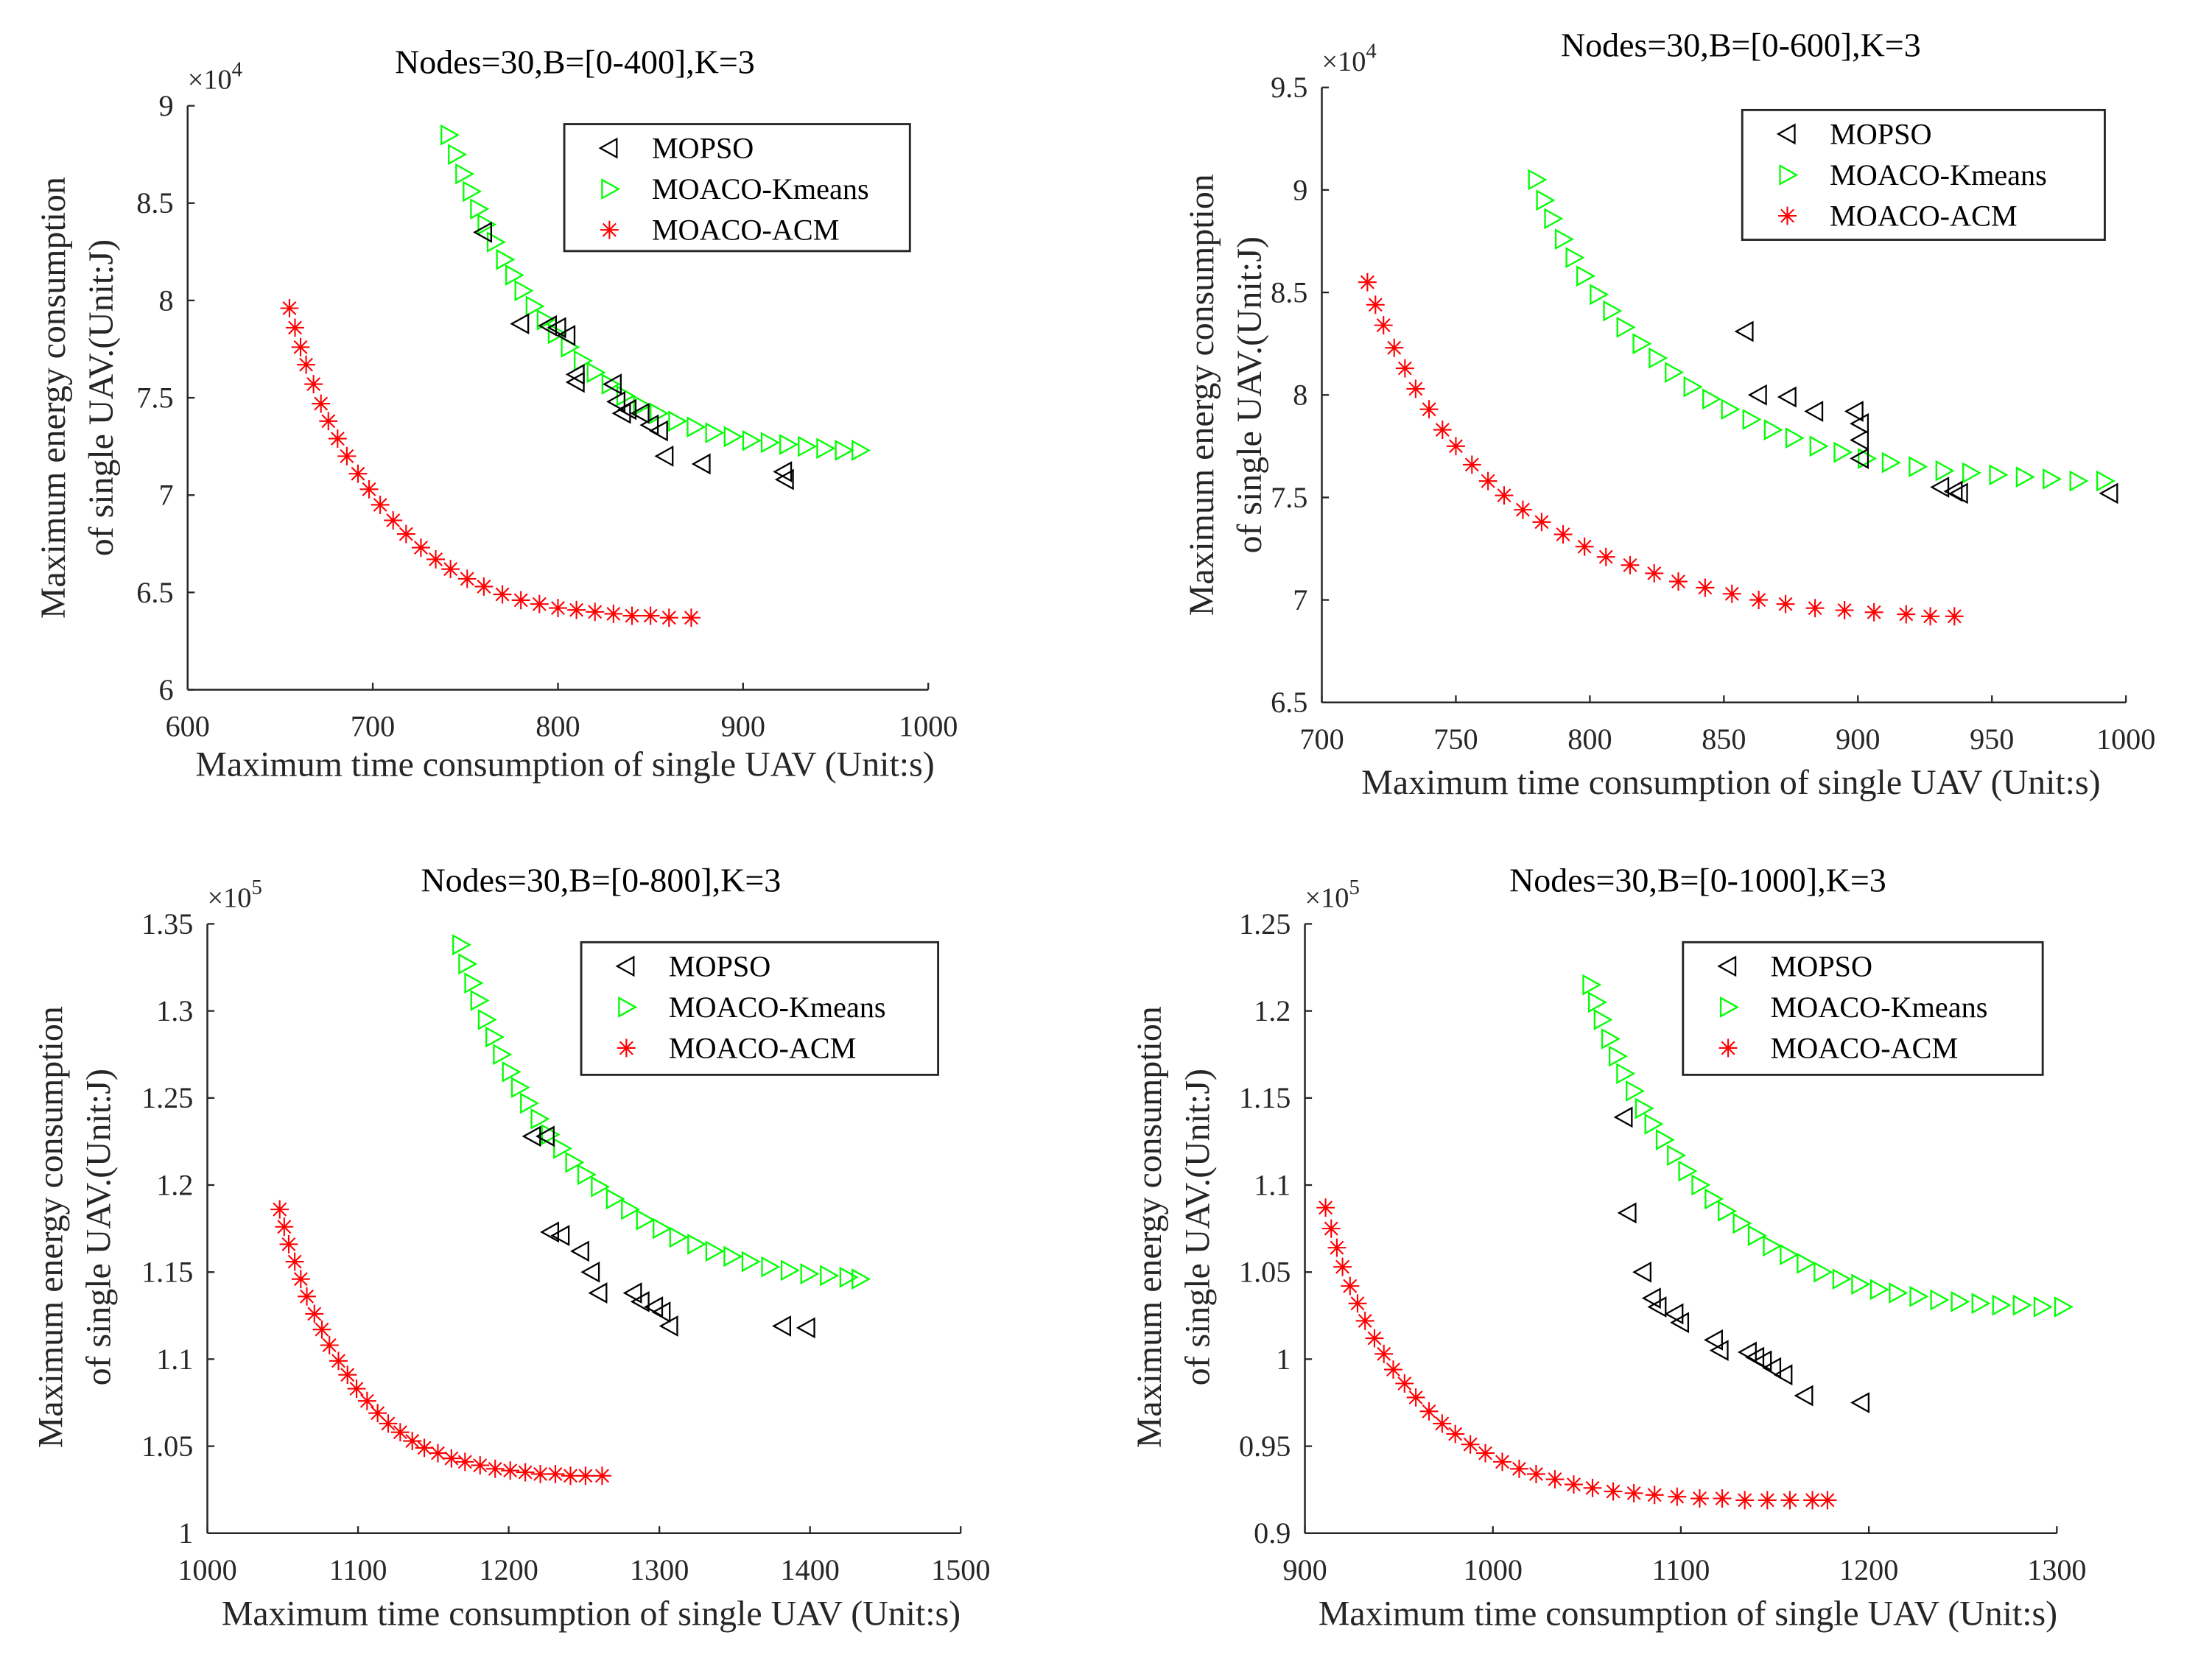 The height and width of the screenshot is (1663, 2212). I want to click on y-multiplier: ×10, so click(230, 898).